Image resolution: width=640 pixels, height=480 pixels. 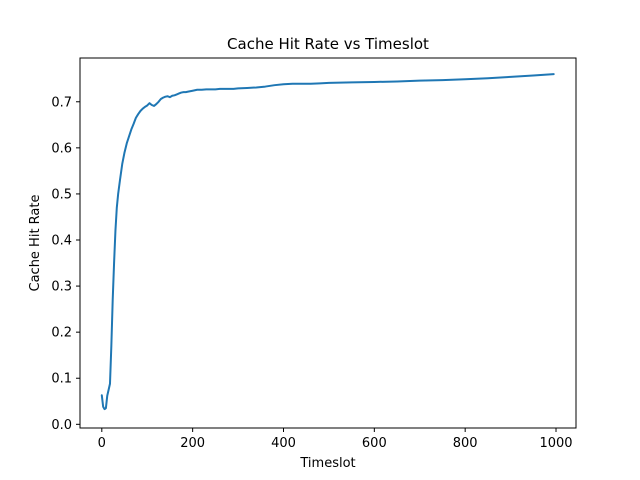 What do you see at coordinates (335, 439) in the screenshot?
I see `x-axis-ticks: 0 200 400 600 800 1000` at bounding box center [335, 439].